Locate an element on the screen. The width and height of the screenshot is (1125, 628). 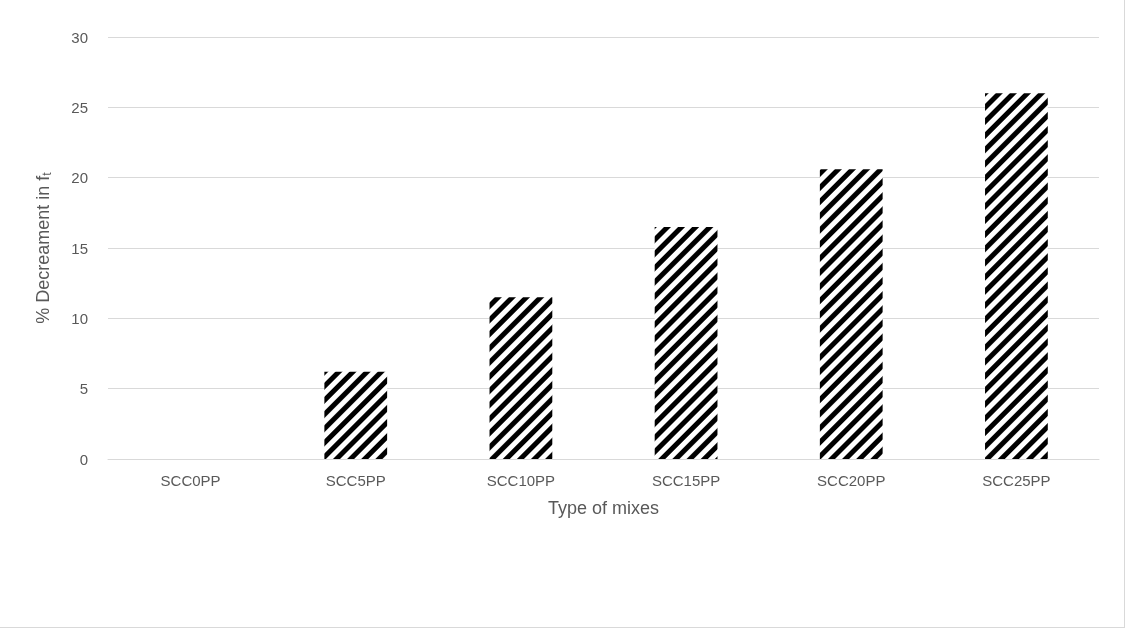
x-tick-label: SCC25PP is located at coordinates (1016, 480).